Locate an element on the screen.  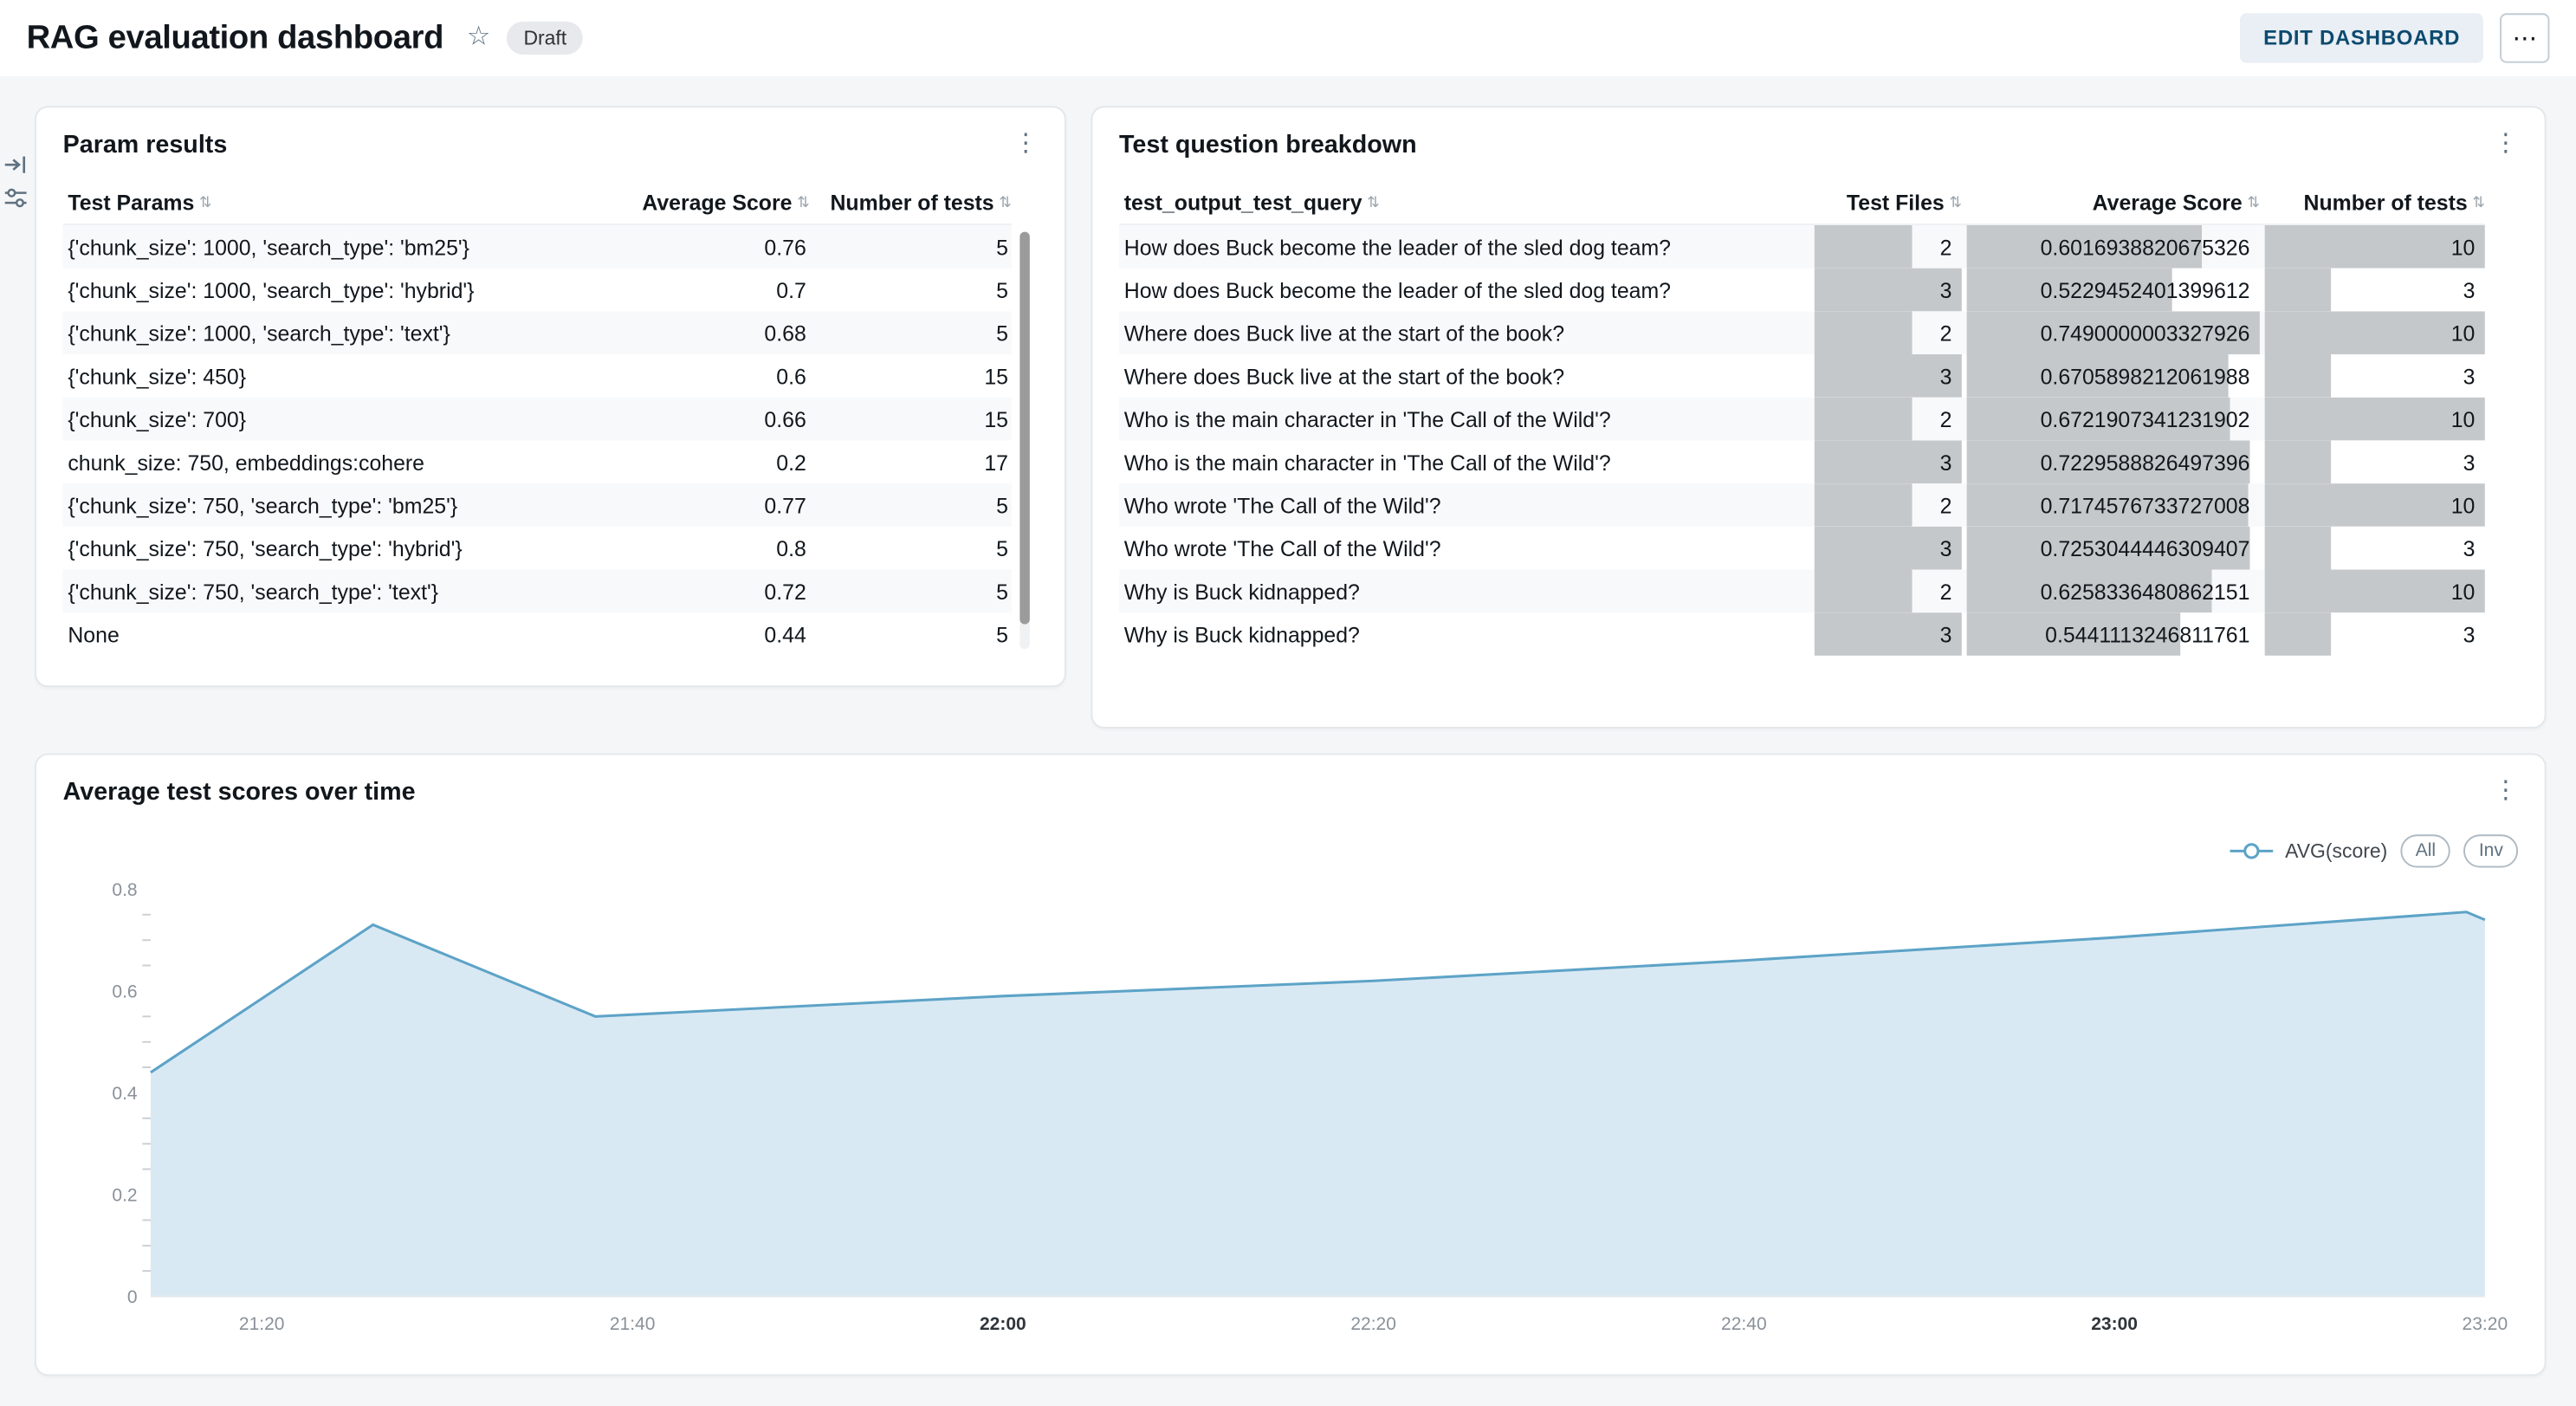
table-row: {'chunk_size': 450} 0.6 15 is located at coordinates (537, 376).